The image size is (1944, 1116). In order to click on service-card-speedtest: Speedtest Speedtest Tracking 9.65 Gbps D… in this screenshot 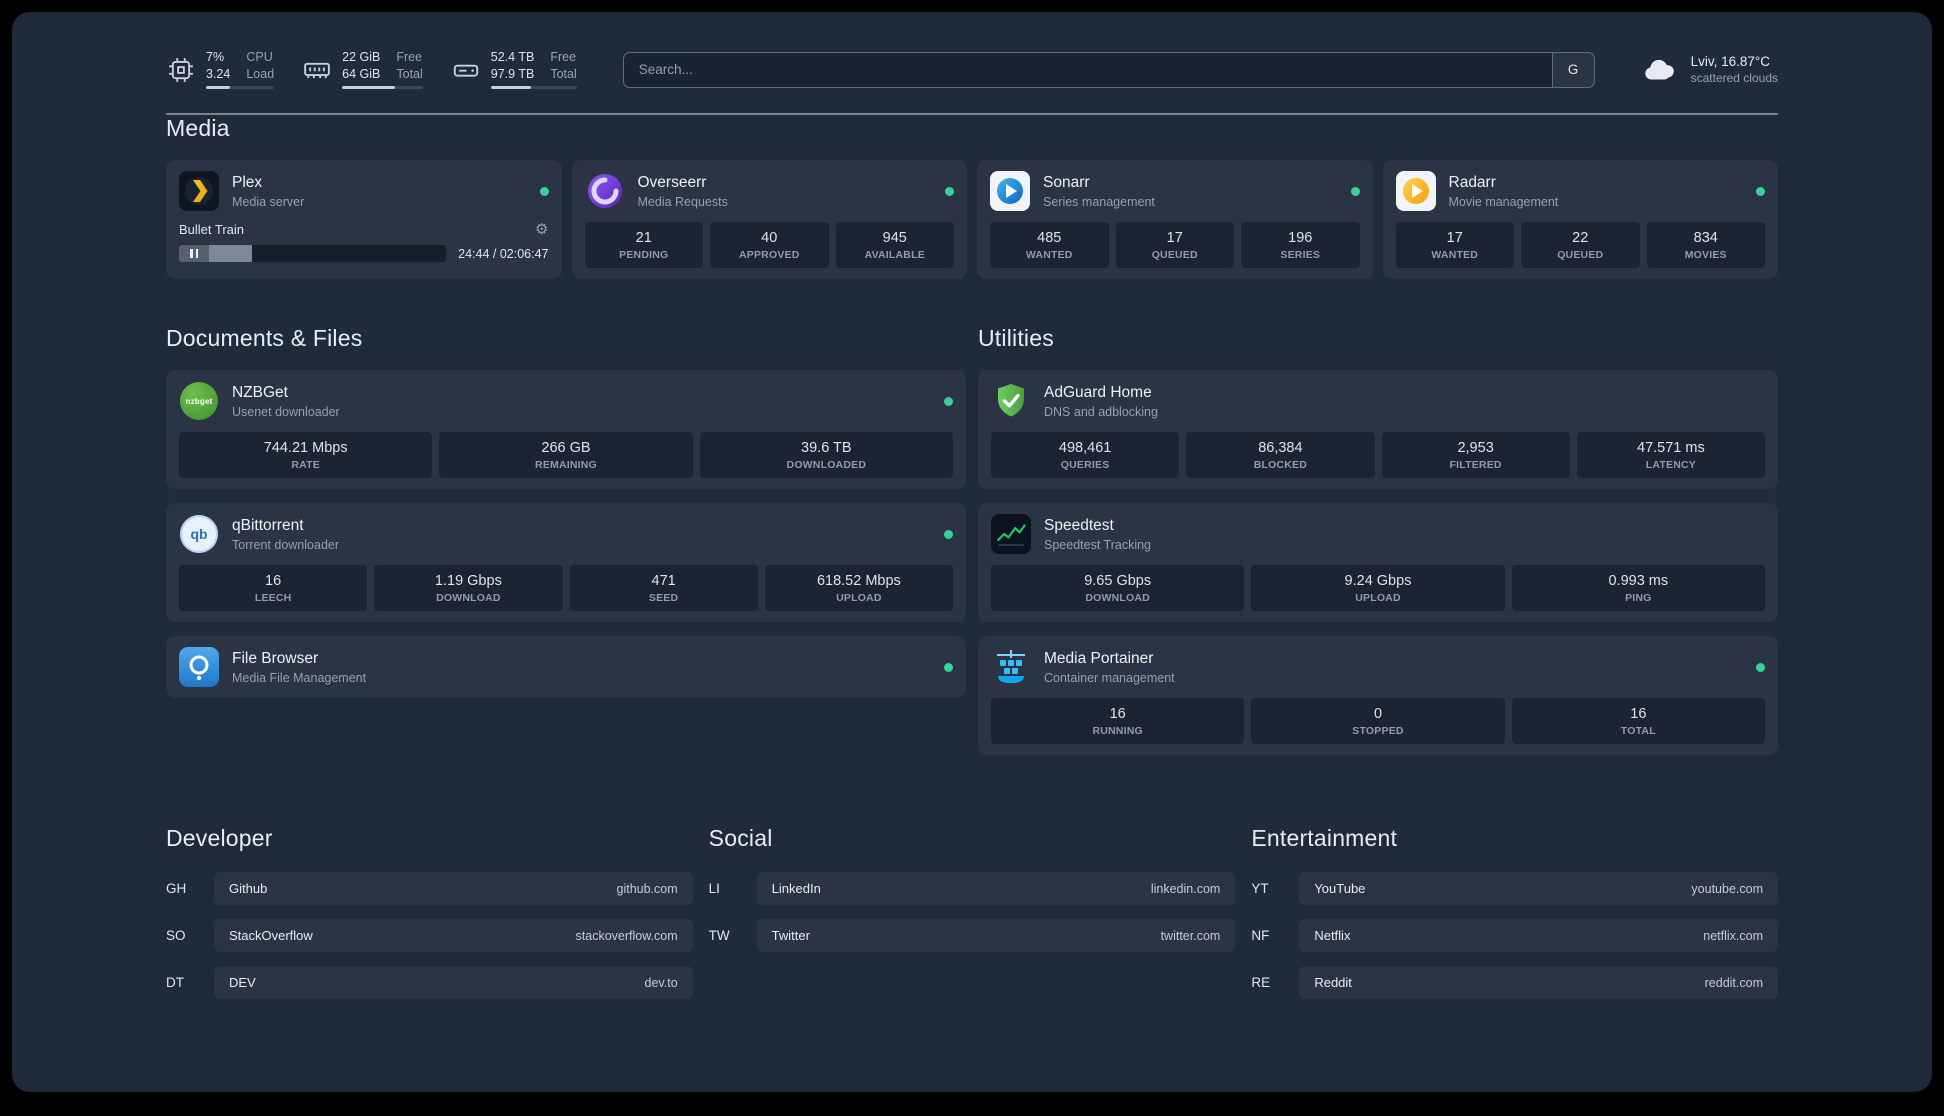, I will do `click(1378, 563)`.